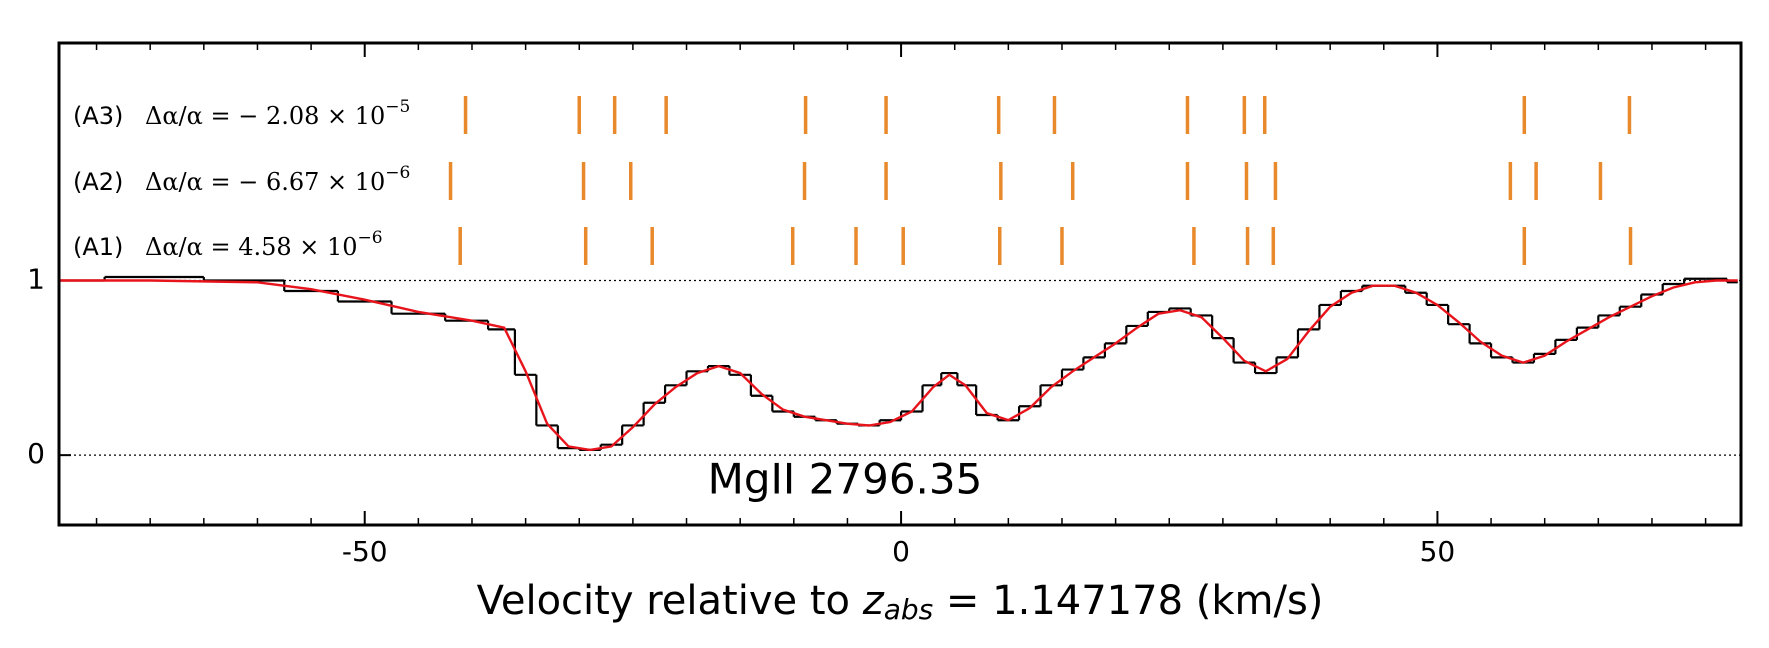 The image size is (1769, 648). What do you see at coordinates (365, 551) in the screenshot?
I see `x-tick-label: -50` at bounding box center [365, 551].